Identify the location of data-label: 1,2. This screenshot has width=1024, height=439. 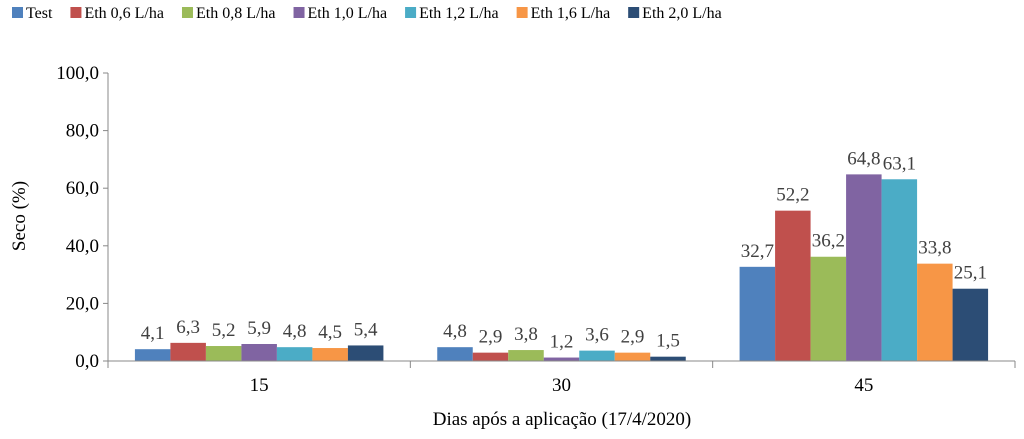
(562, 342).